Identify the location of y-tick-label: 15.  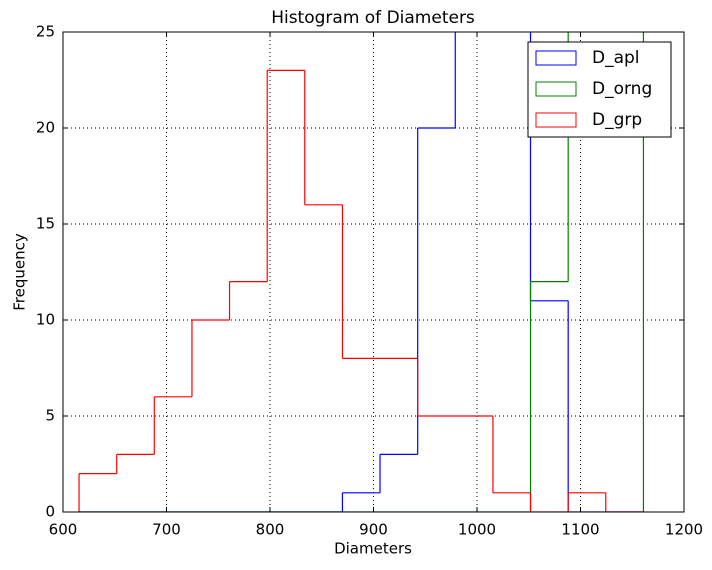
(45, 224).